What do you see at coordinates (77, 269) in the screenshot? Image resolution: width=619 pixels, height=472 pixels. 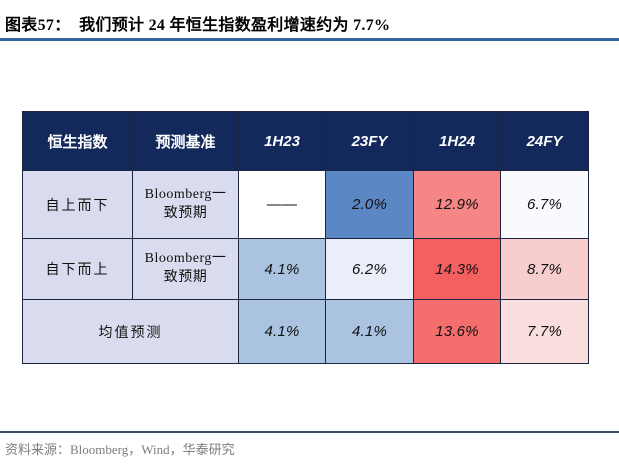 I see `cell-bottom-up-label: 自下而上` at bounding box center [77, 269].